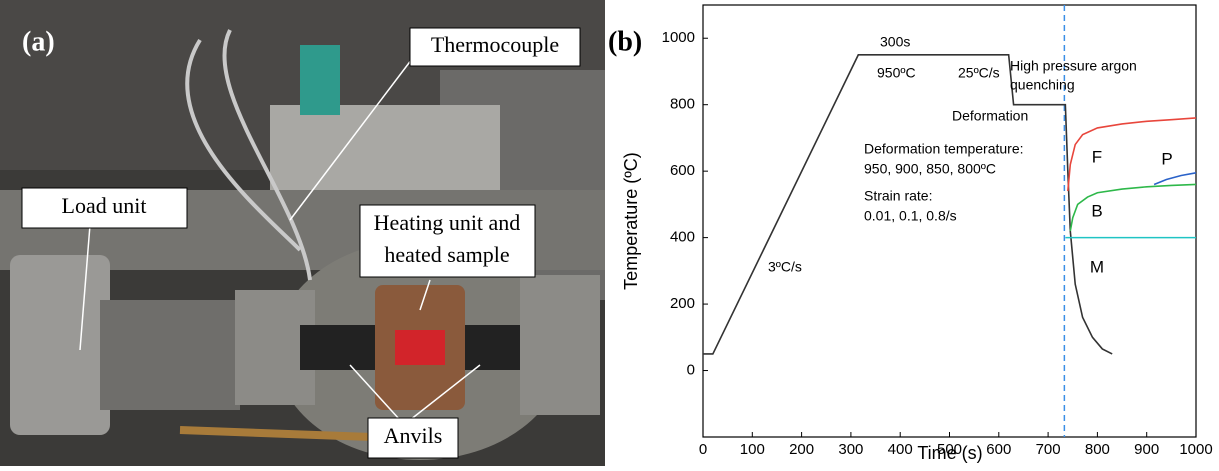  Describe the element at coordinates (785, 267) in the screenshot. I see `annotation: 3ºC/s` at that location.